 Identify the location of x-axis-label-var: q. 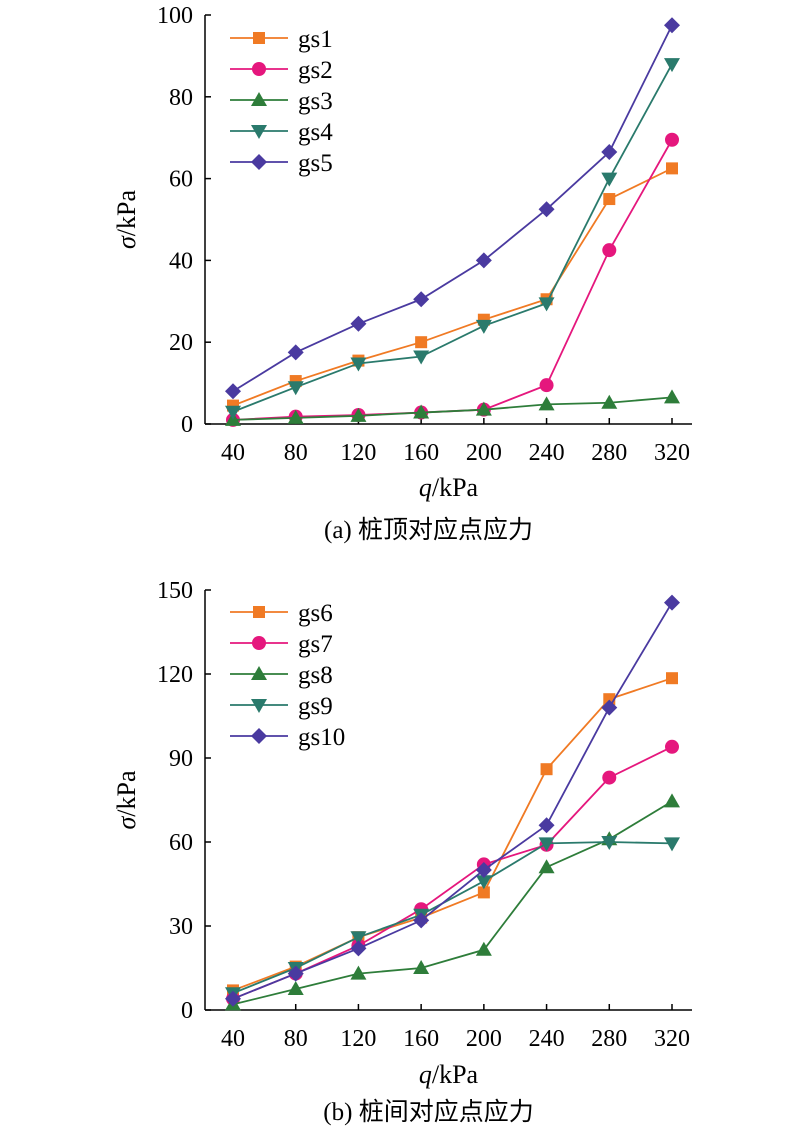
(425, 1074).